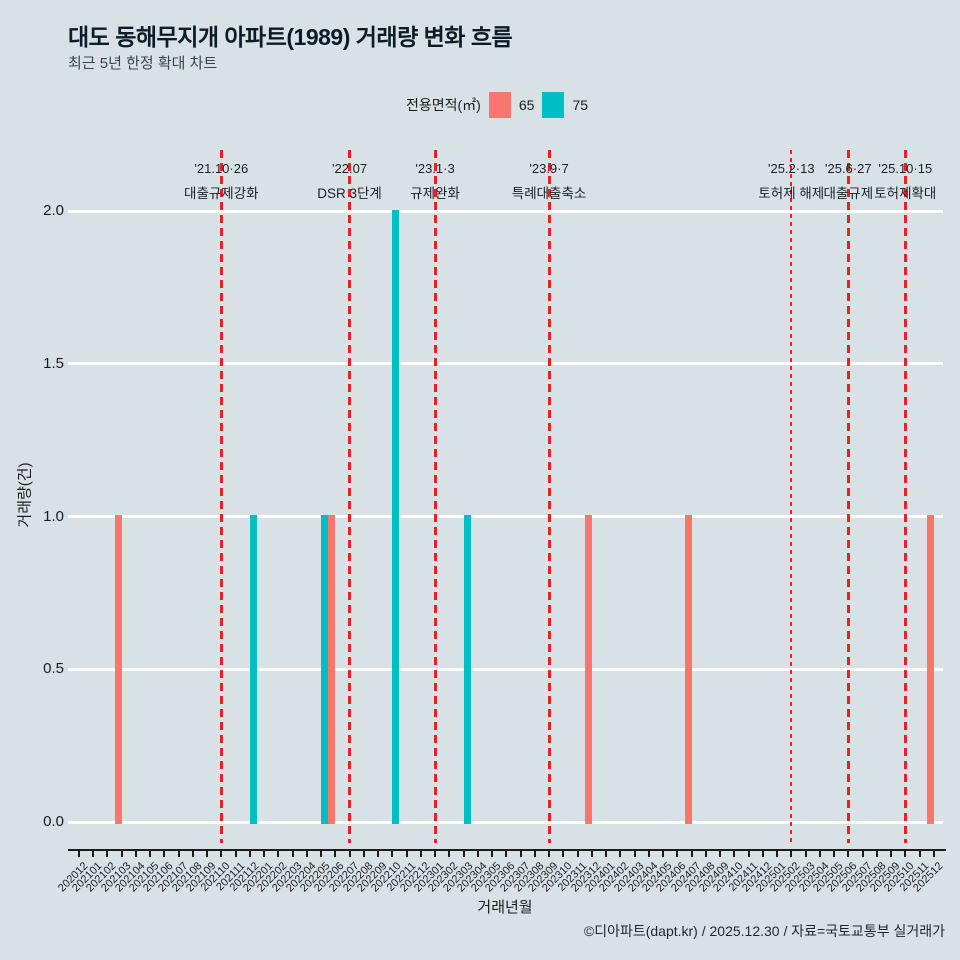 The width and height of the screenshot is (960, 960). What do you see at coordinates (505, 907) in the screenshot?
I see `x-axis-title: 거래년월` at bounding box center [505, 907].